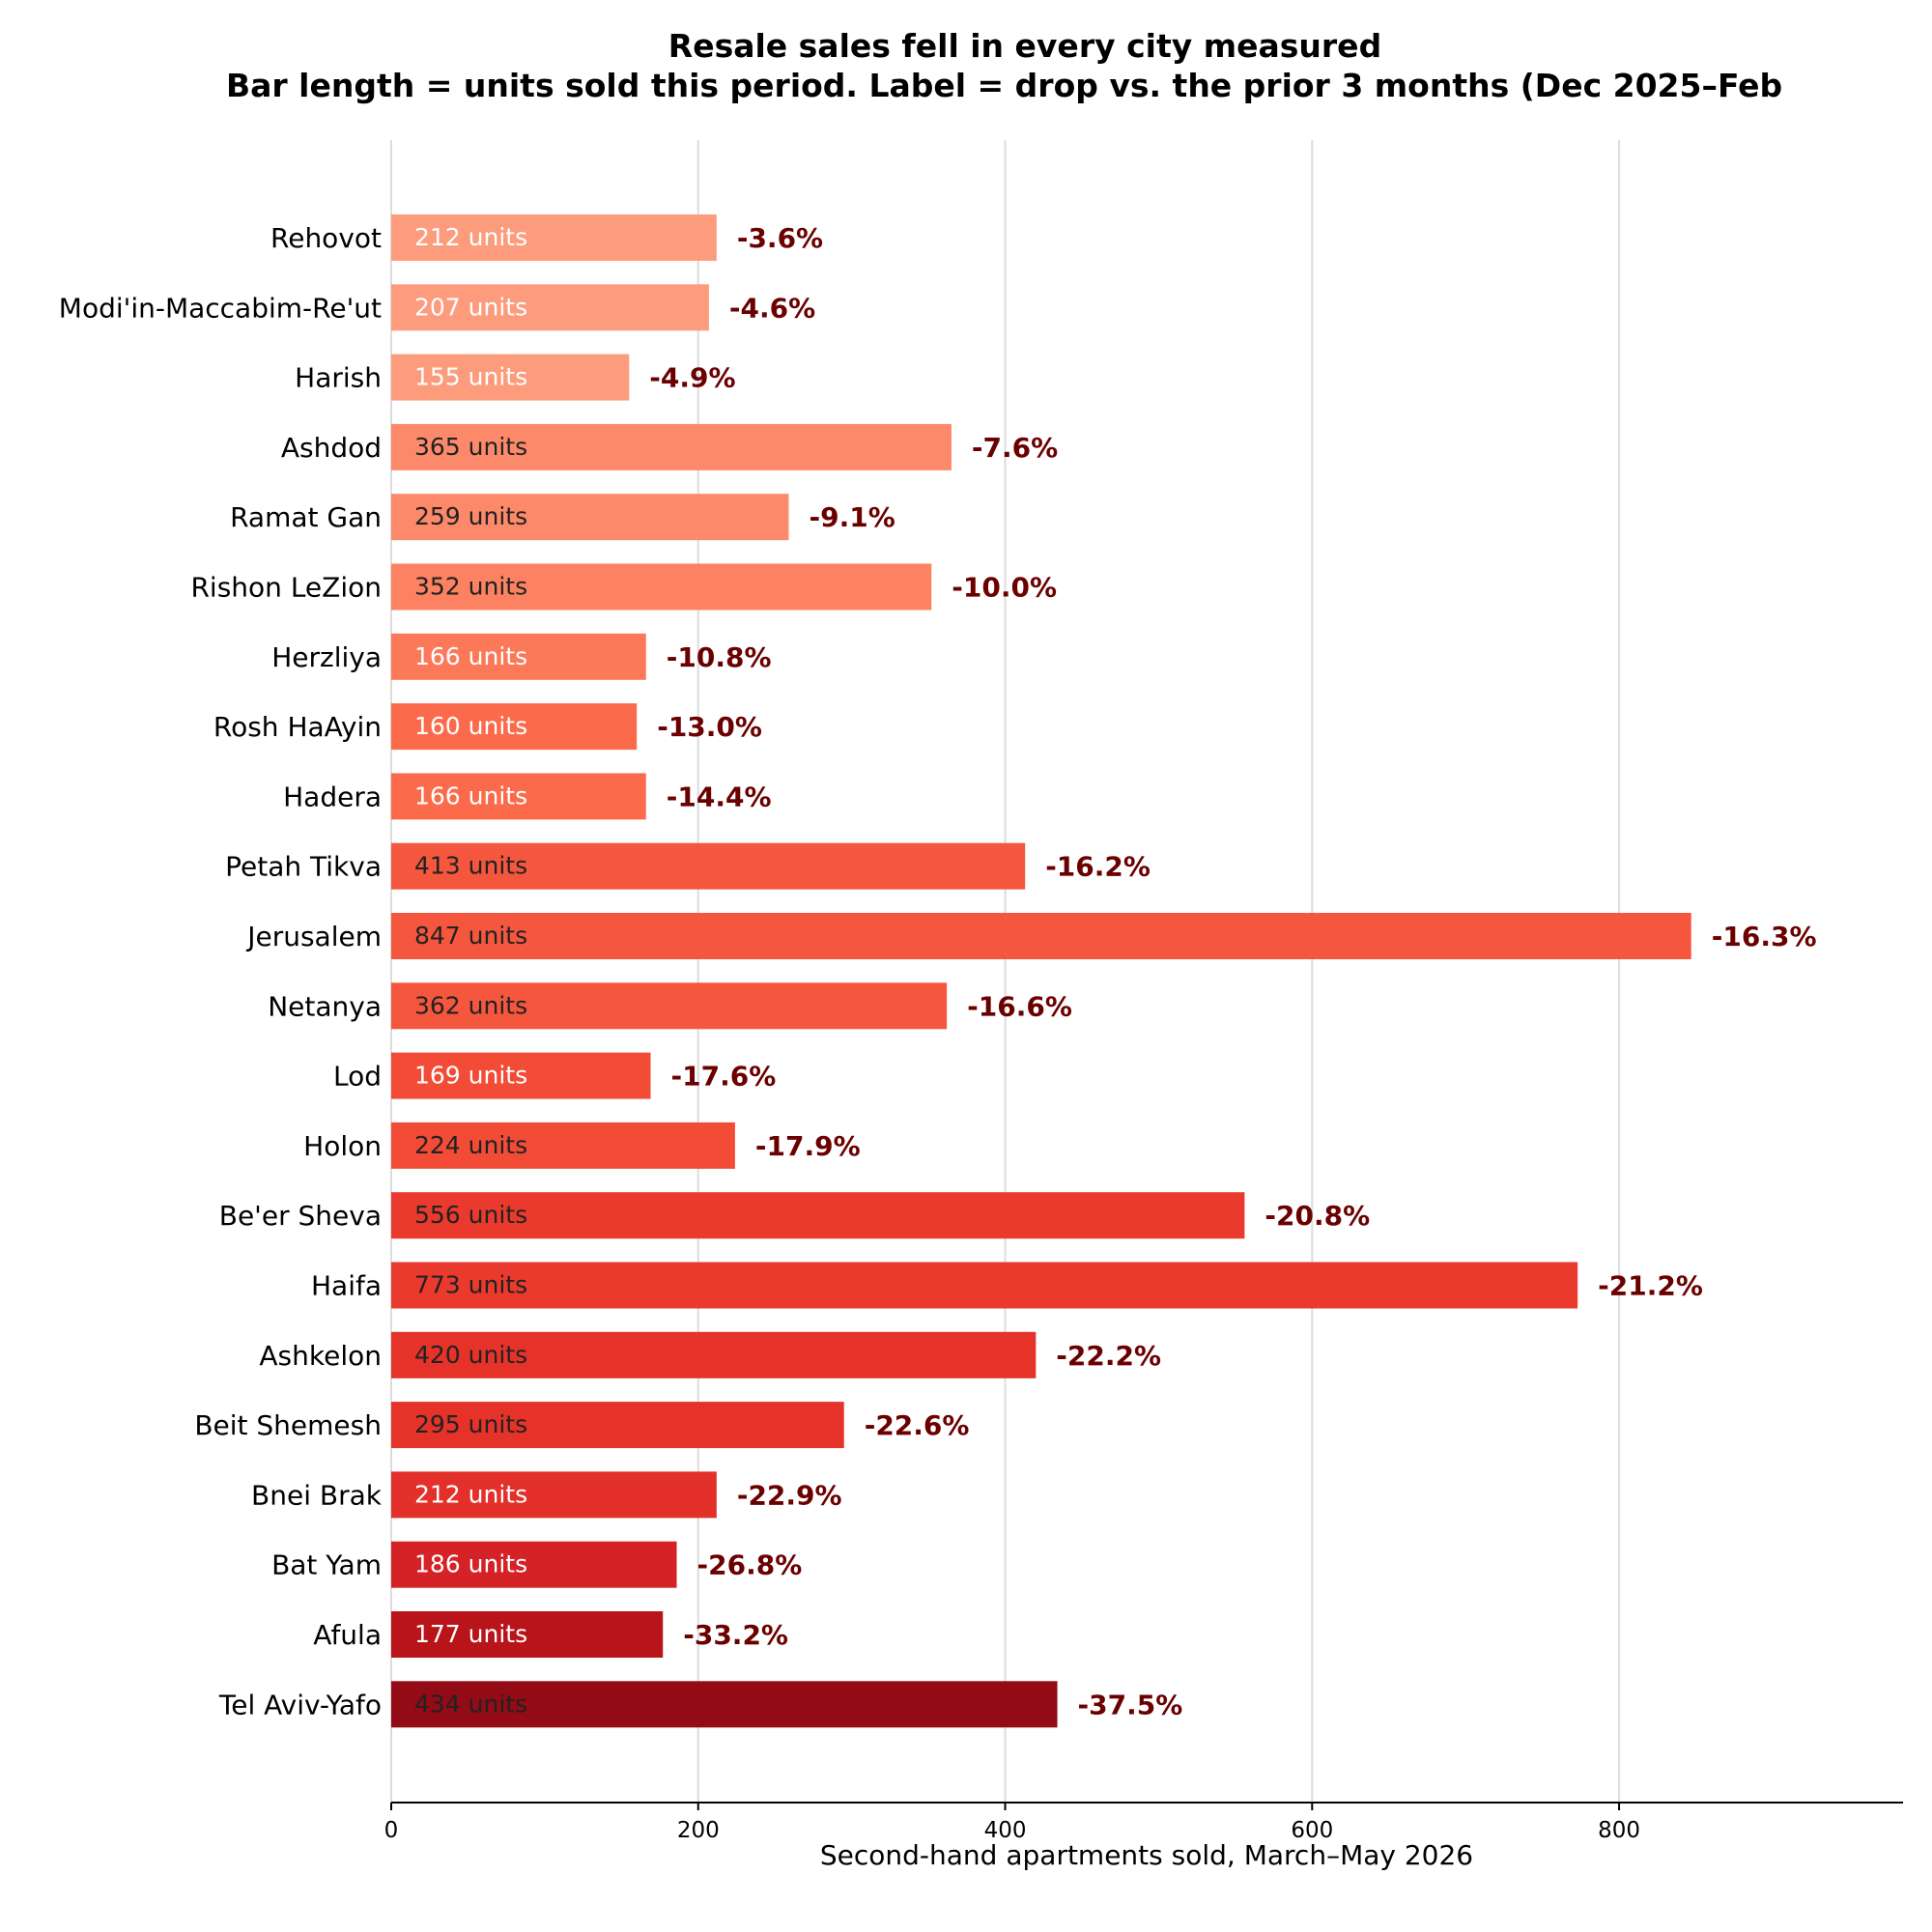 Image resolution: width=1932 pixels, height=1932 pixels. I want to click on units-label: 420 units, so click(470, 1355).